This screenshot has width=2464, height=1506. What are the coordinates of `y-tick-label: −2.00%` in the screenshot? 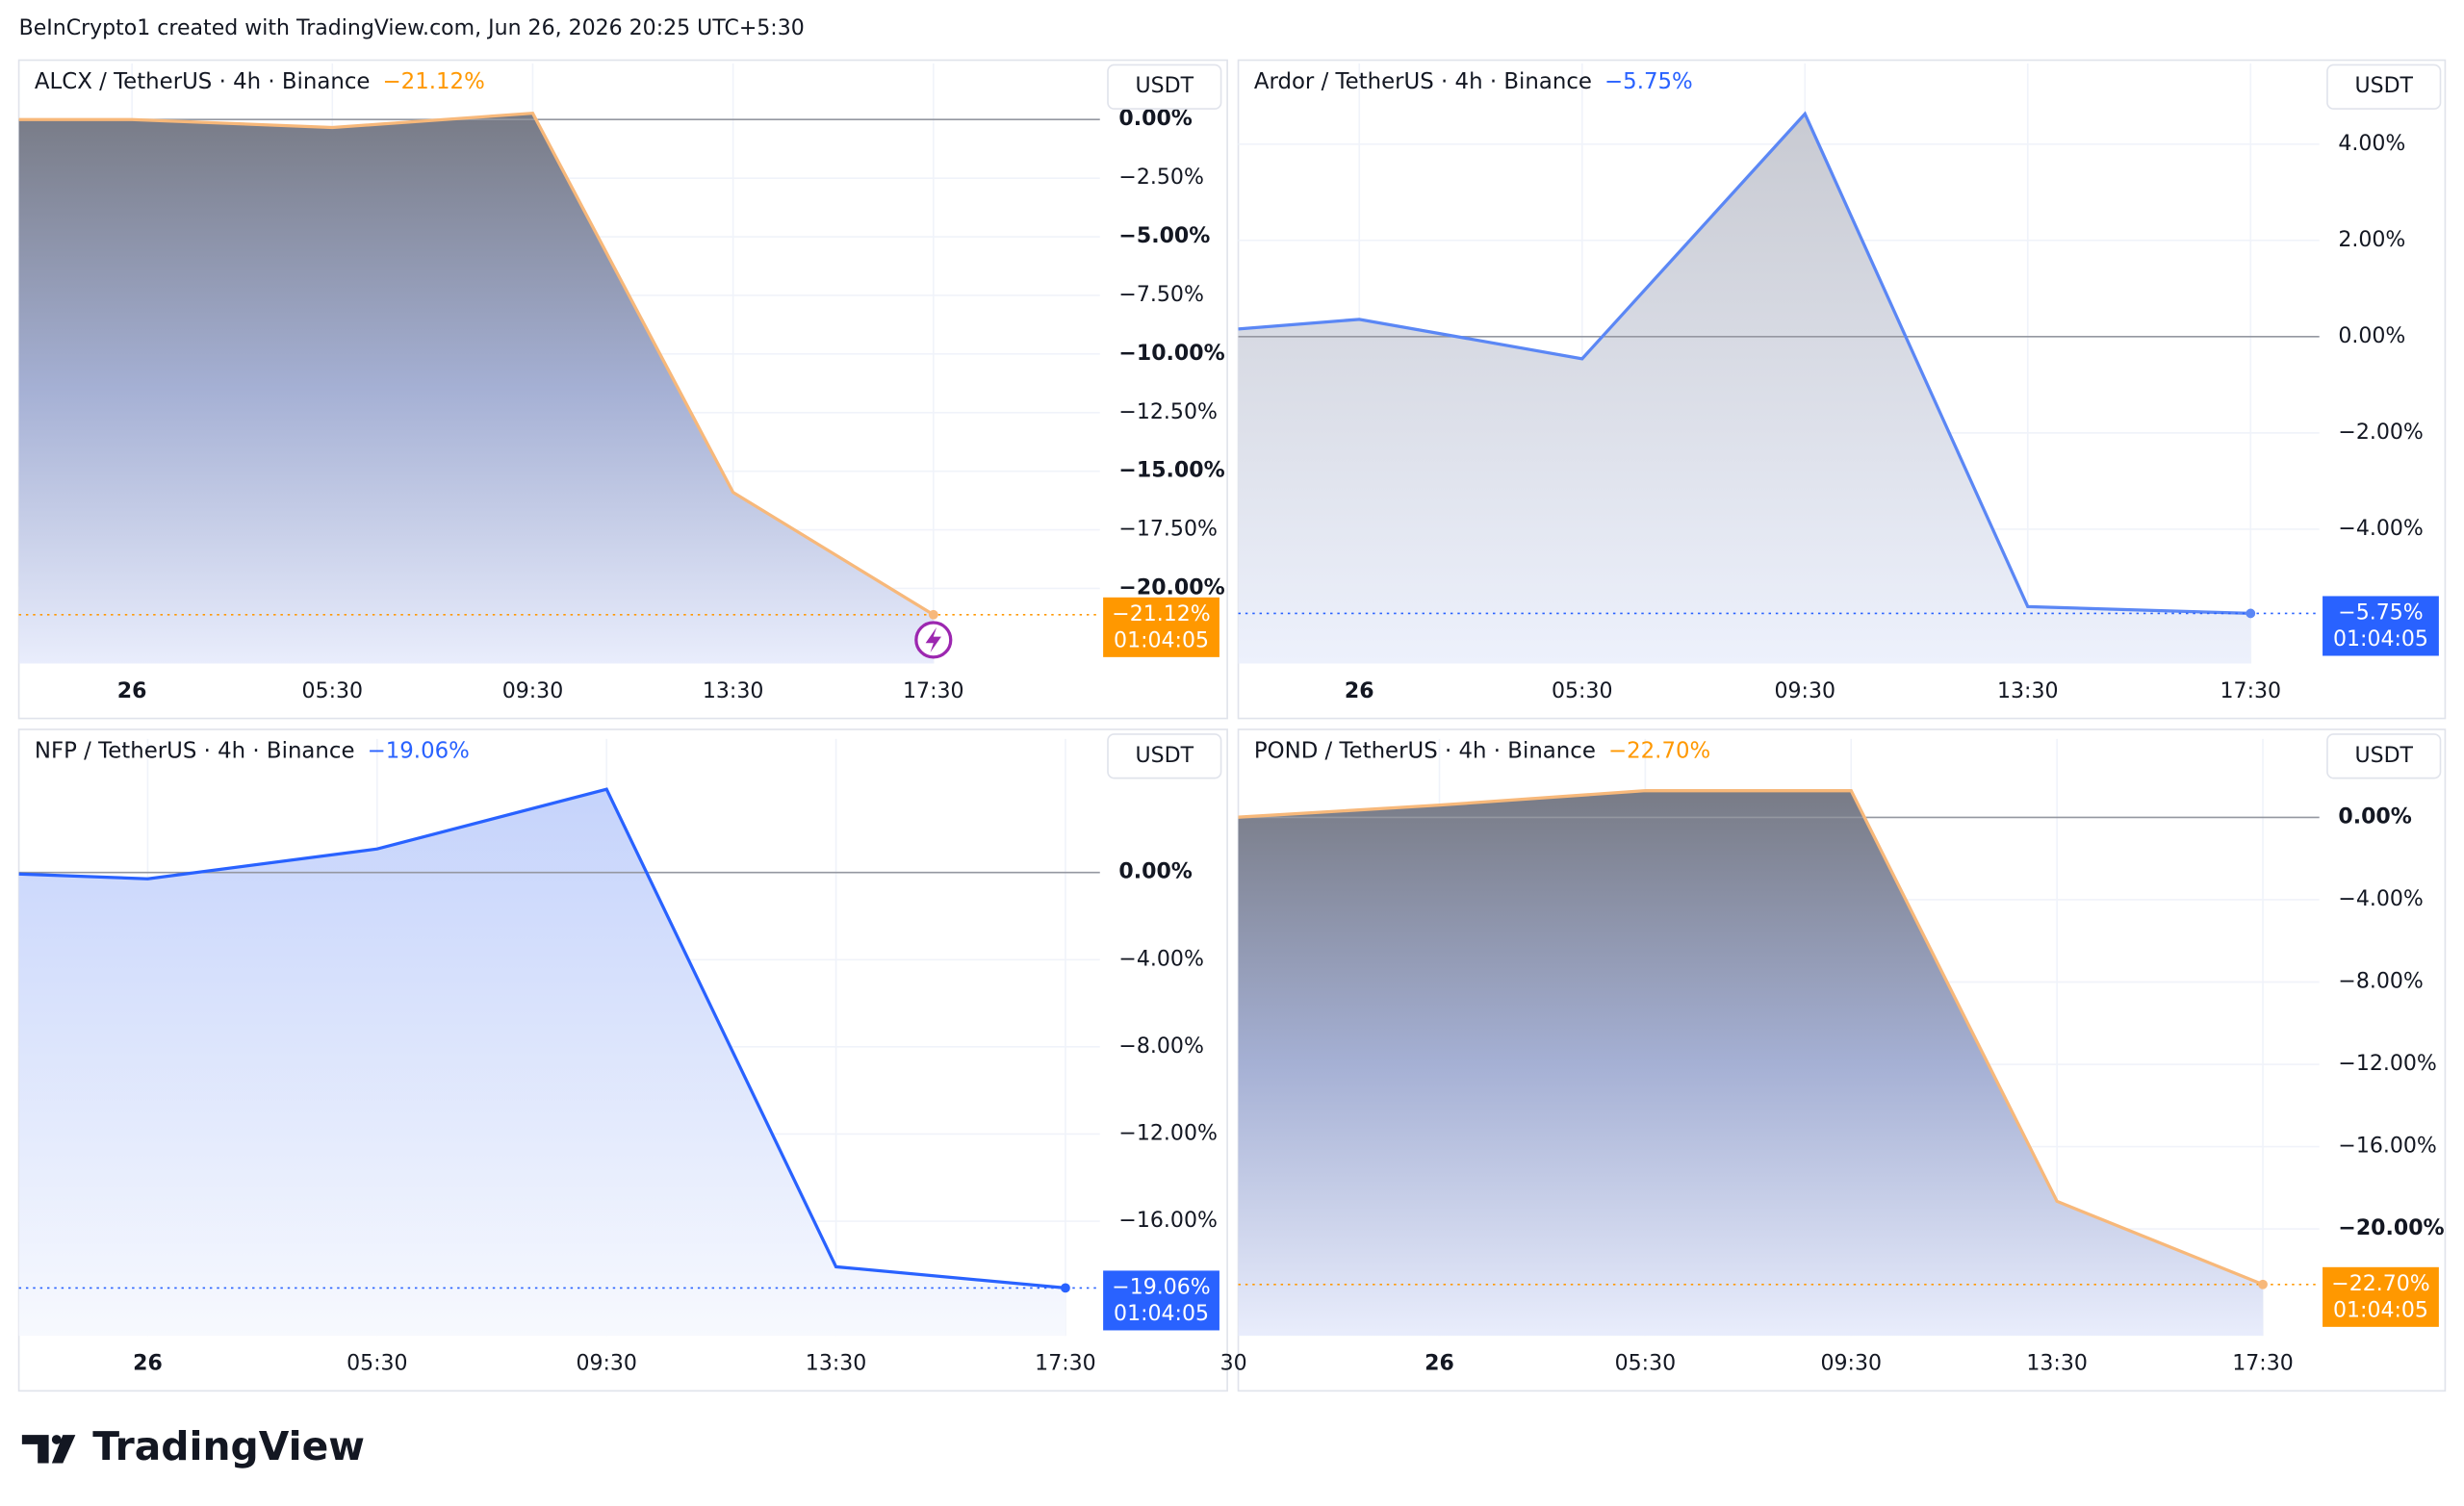 It's located at (2380, 433).